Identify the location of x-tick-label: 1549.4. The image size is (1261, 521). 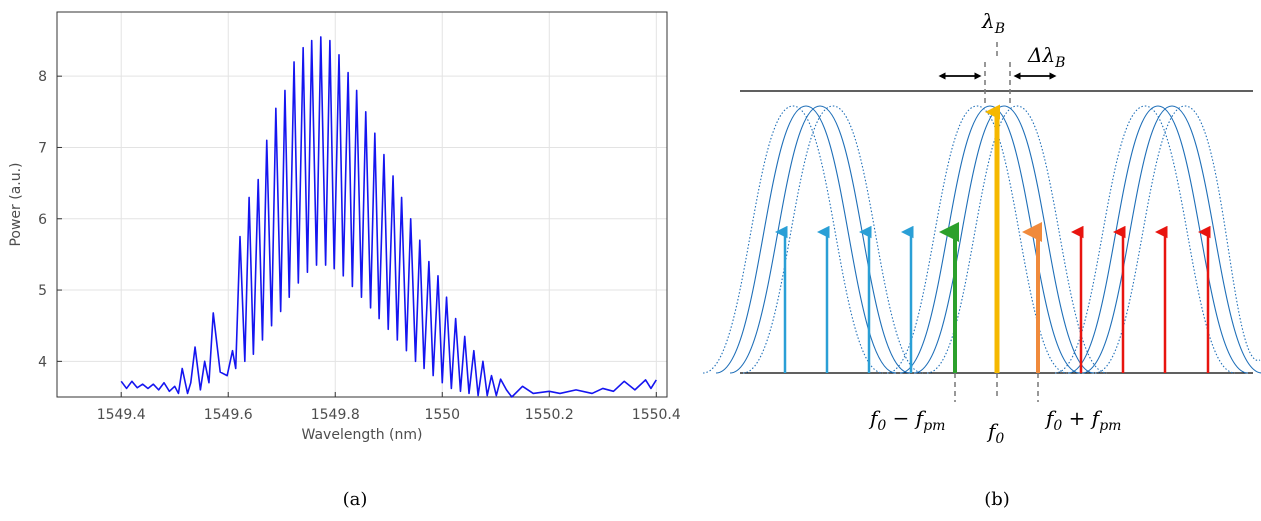
(121, 415).